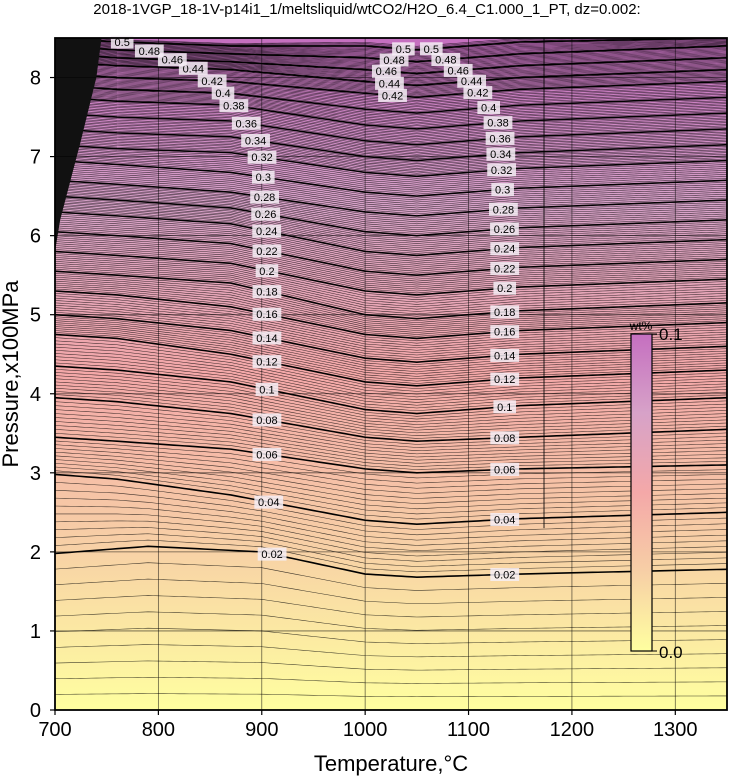 The image size is (734, 776). What do you see at coordinates (35, 316) in the screenshot?
I see `y-tick-label: 5` at bounding box center [35, 316].